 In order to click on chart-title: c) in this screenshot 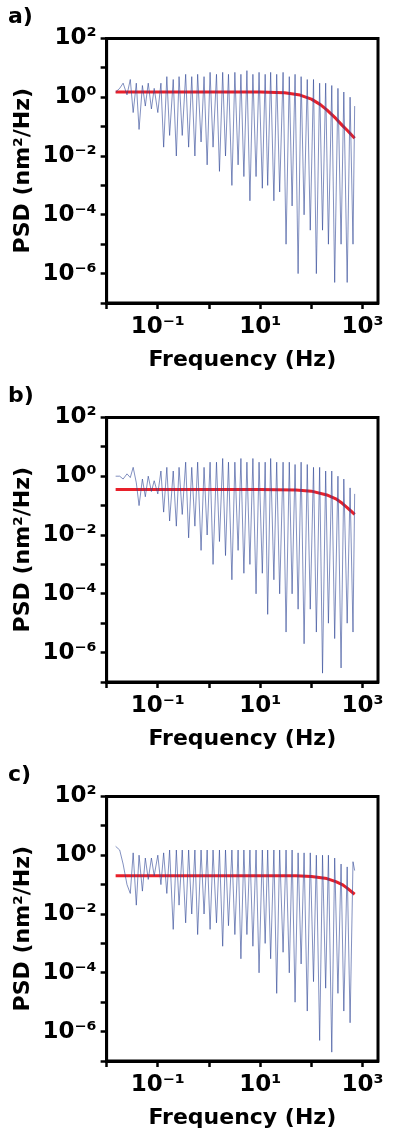, I will do `click(20, 773)`.